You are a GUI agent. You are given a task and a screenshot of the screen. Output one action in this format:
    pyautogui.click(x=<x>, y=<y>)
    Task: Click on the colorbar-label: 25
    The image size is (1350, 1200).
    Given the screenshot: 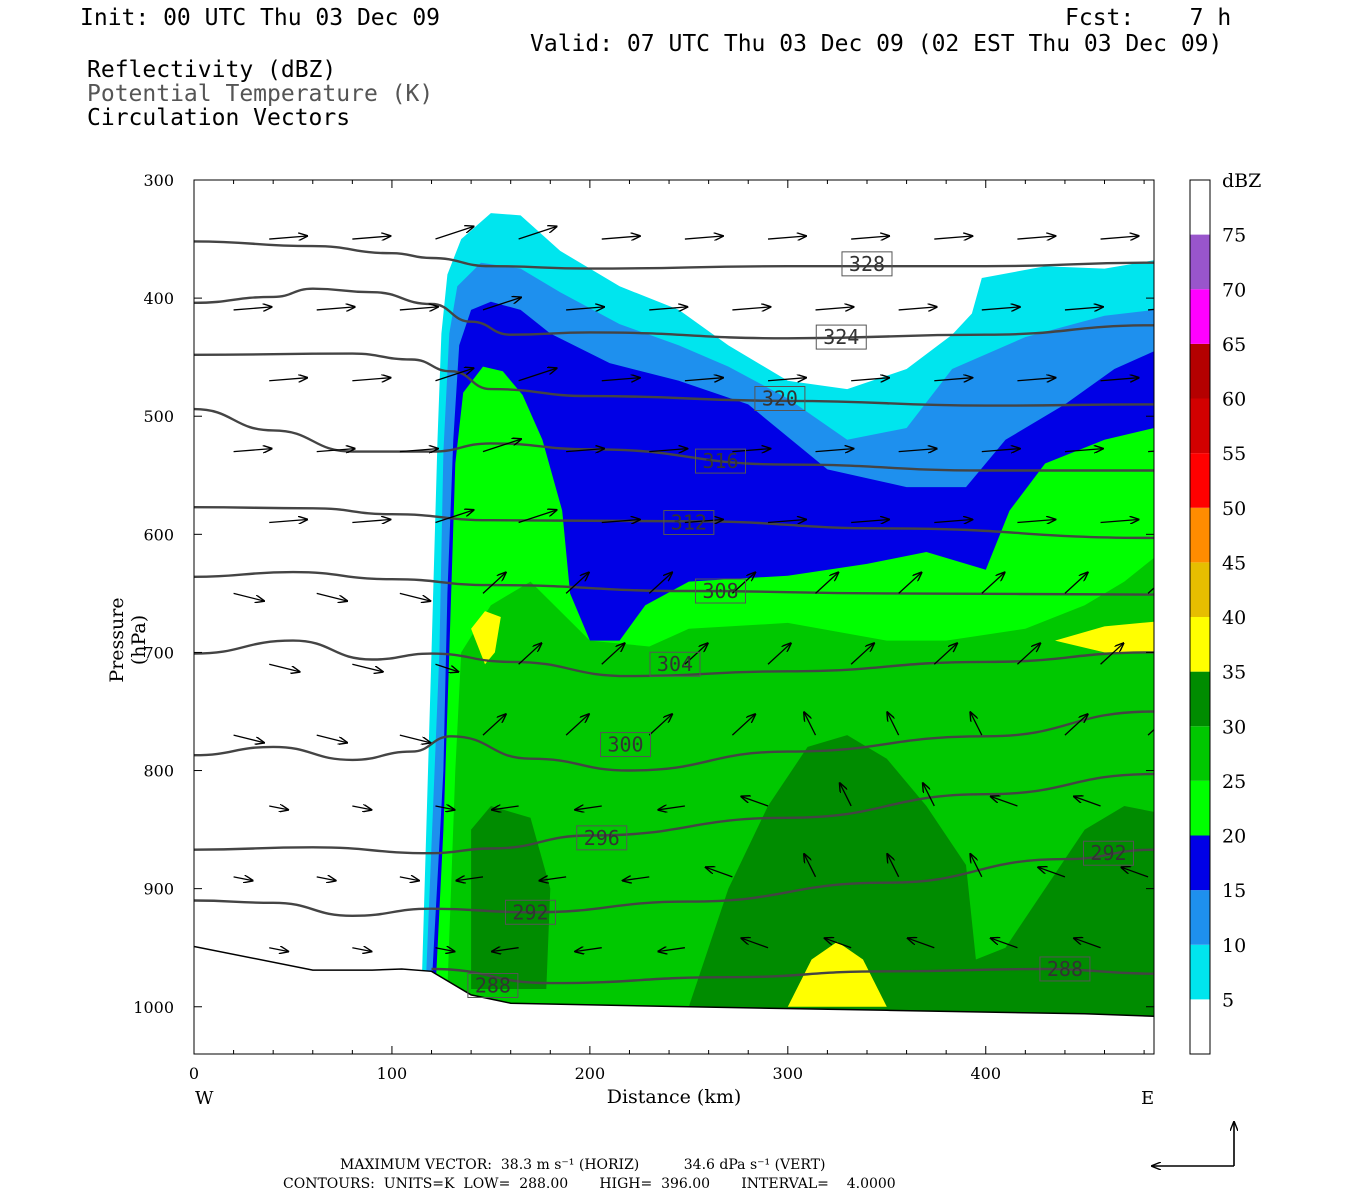 What is the action you would take?
    pyautogui.click(x=1234, y=782)
    